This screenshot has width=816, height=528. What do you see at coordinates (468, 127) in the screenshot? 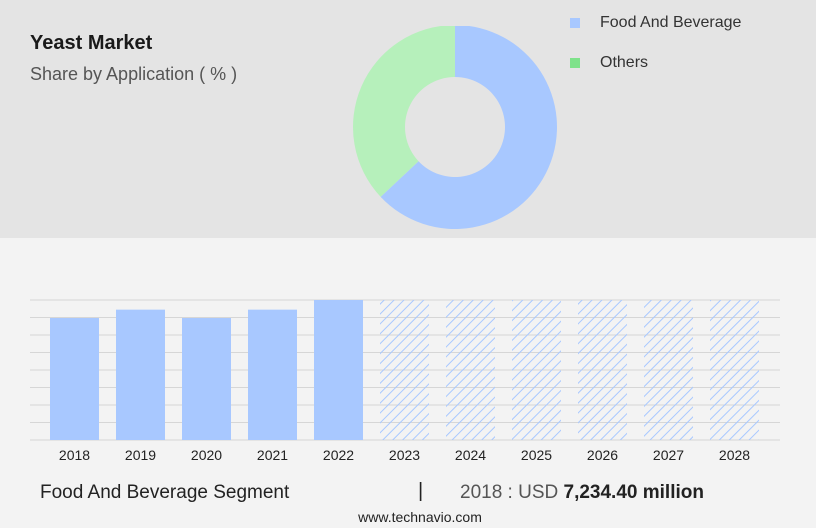
I see `donut-slice-food-and-beverage` at bounding box center [468, 127].